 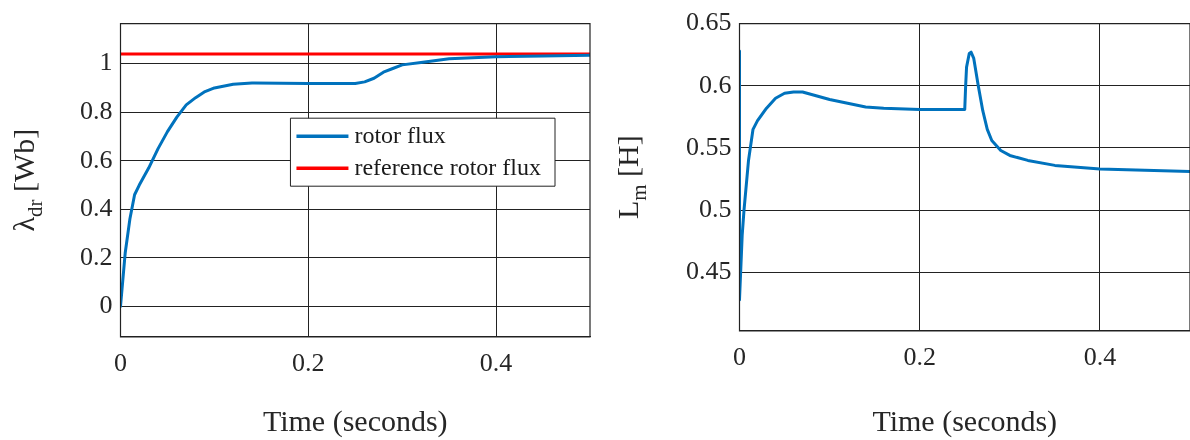 I want to click on y-tick-label: 0.8, so click(x=96, y=111).